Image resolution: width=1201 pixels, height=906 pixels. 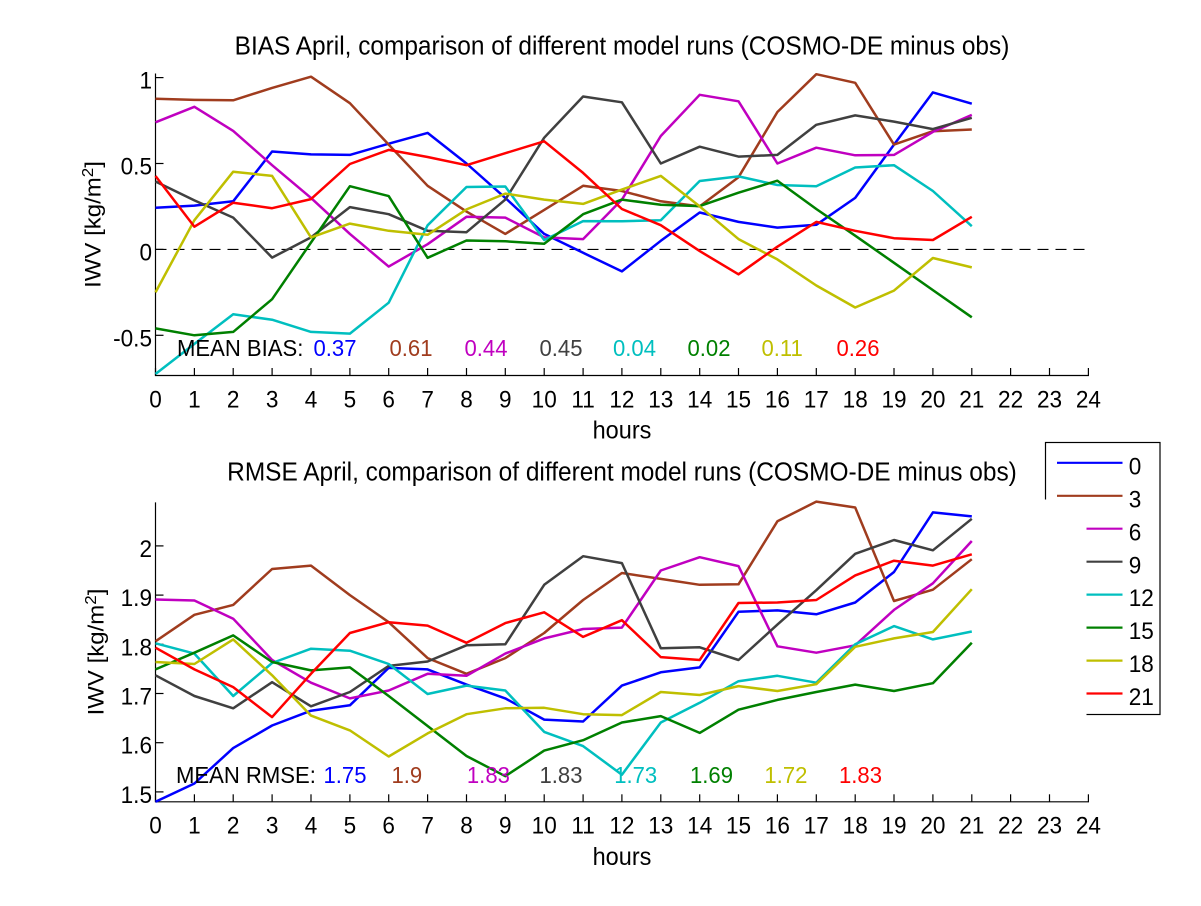 What do you see at coordinates (240, 347) in the screenshot?
I see `svg-text: MEAN BIAS:` at bounding box center [240, 347].